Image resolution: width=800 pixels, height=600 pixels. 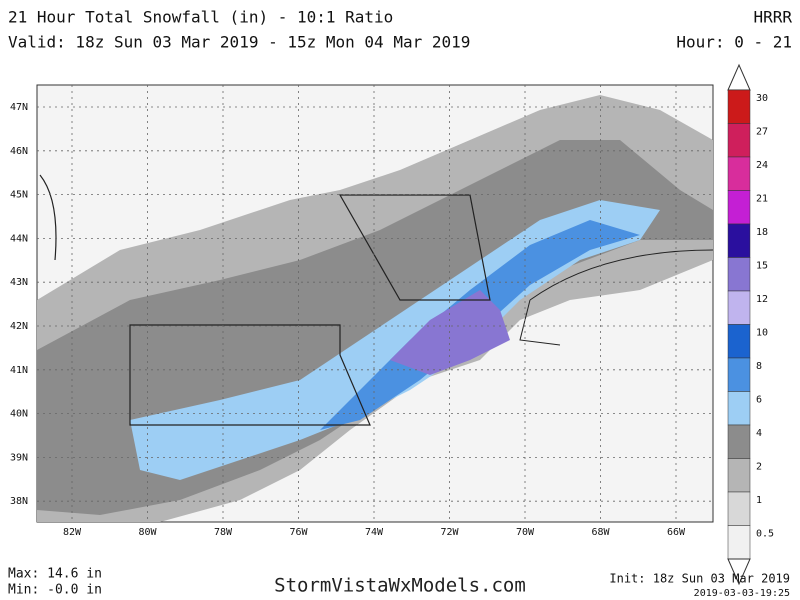 What do you see at coordinates (772, 17) in the screenshot?
I see `model-name: HRRR` at bounding box center [772, 17].